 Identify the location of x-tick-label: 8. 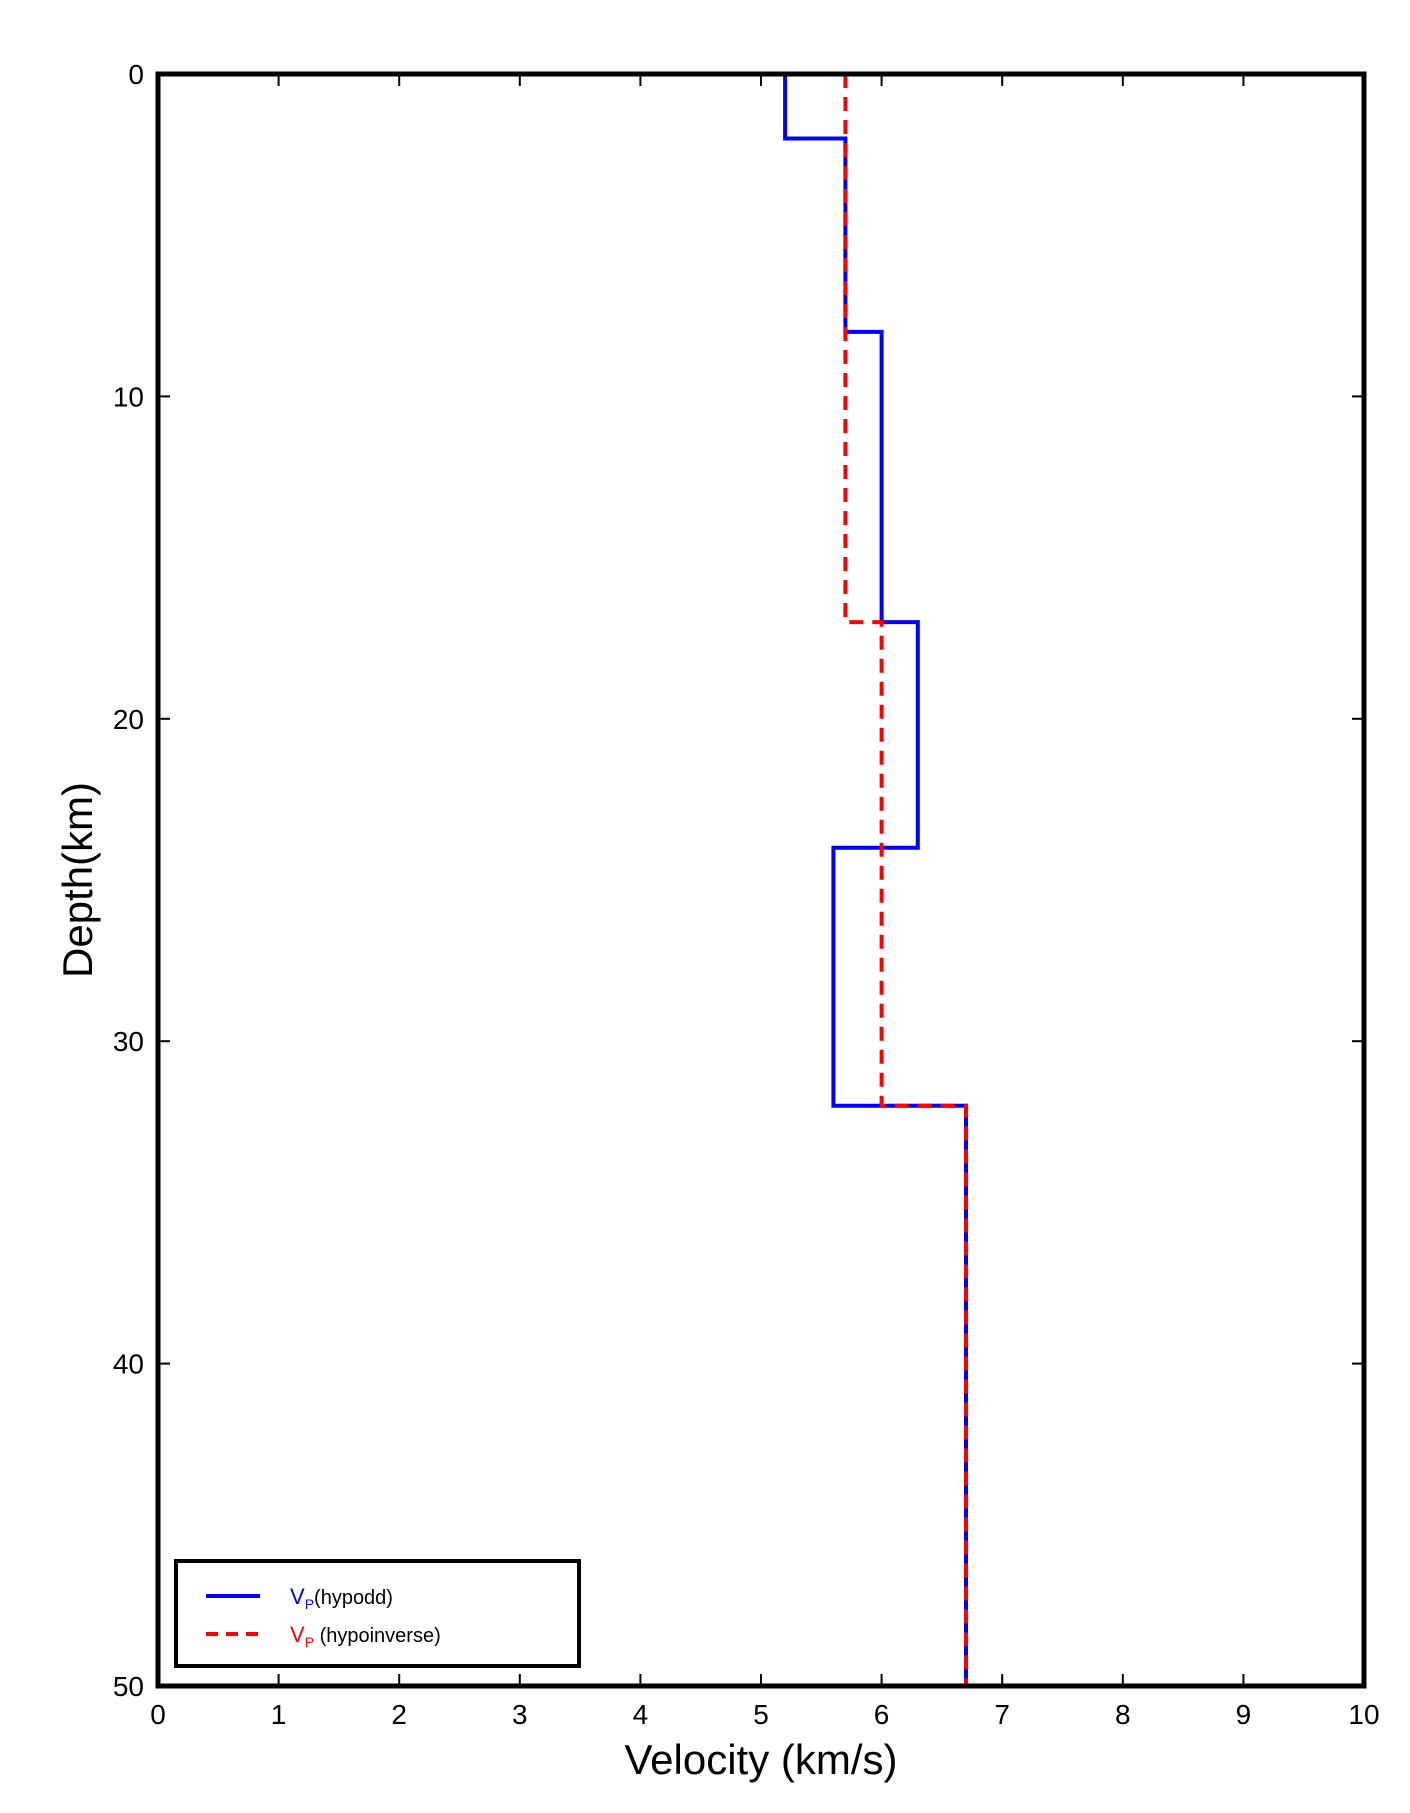
(1123, 1714).